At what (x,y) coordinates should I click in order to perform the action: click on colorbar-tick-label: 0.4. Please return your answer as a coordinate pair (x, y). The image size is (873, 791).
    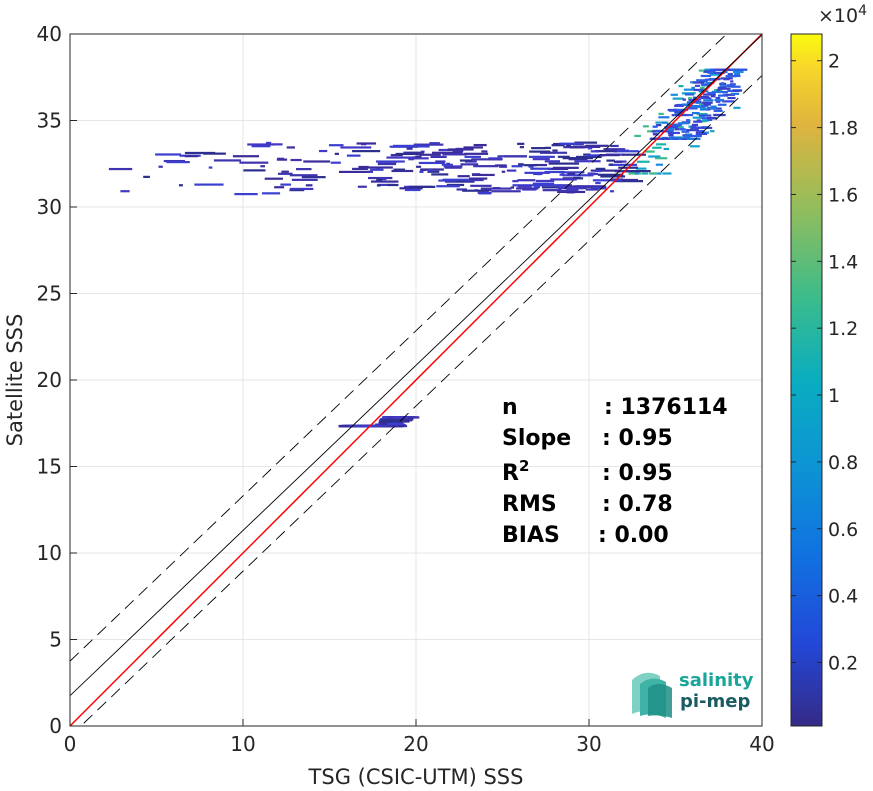
    Looking at the image, I should click on (843, 597).